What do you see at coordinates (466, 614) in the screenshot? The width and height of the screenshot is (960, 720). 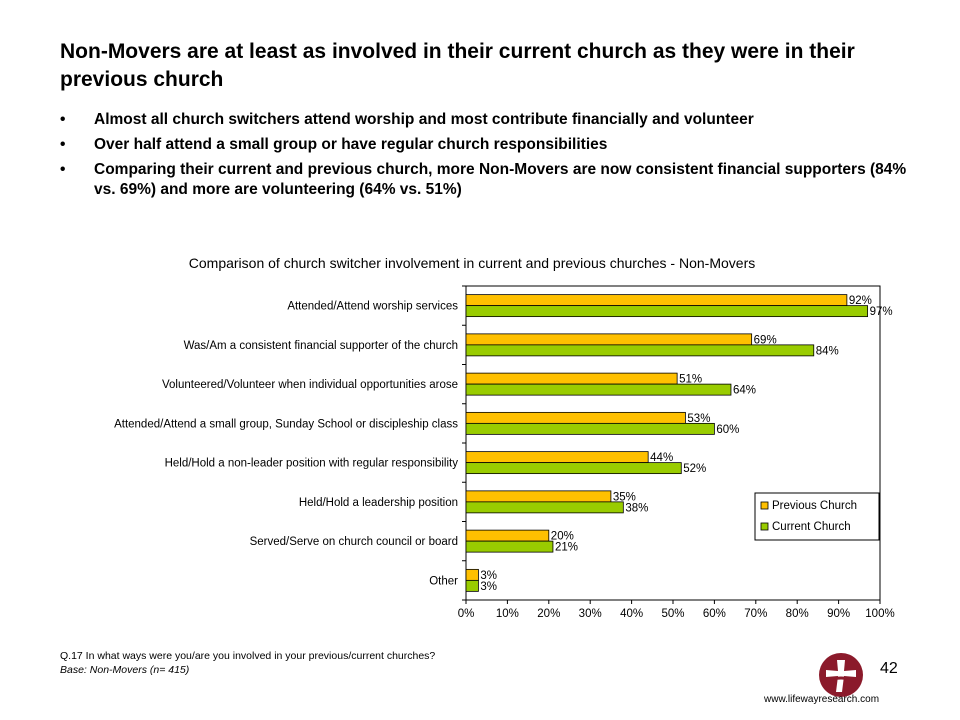 I see `x-tick-label: 0%` at bounding box center [466, 614].